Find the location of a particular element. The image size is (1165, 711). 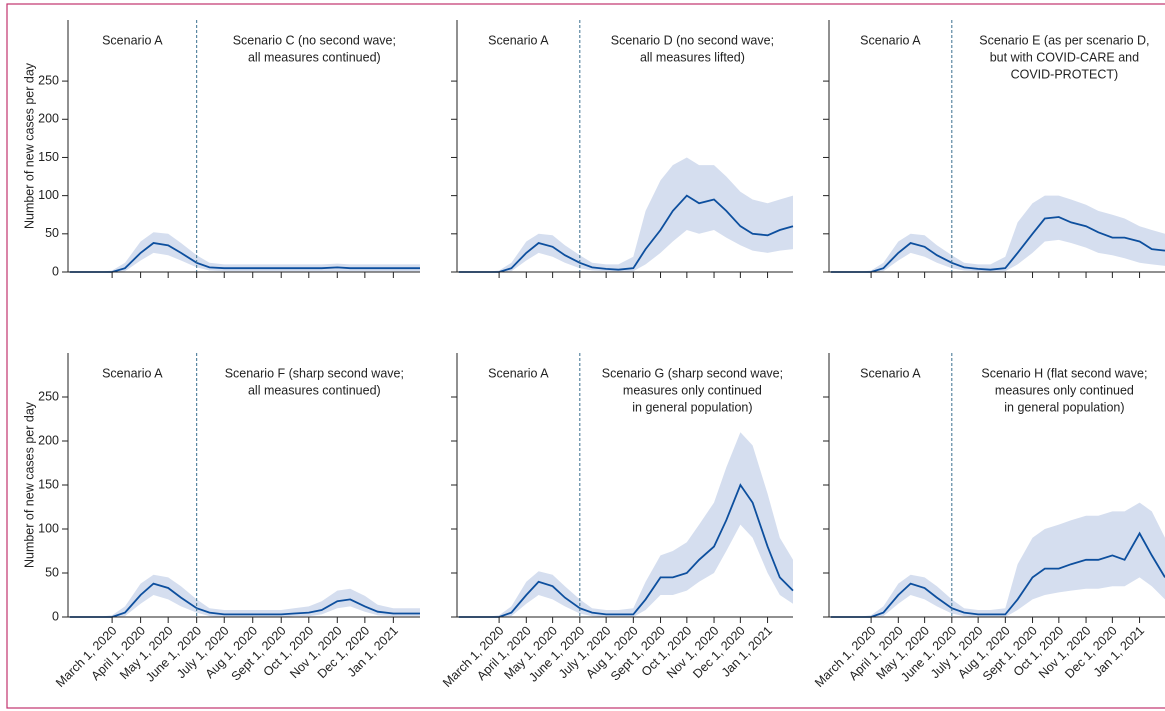

scenario-label: COVID-PROTECT) is located at coordinates (1065, 74).